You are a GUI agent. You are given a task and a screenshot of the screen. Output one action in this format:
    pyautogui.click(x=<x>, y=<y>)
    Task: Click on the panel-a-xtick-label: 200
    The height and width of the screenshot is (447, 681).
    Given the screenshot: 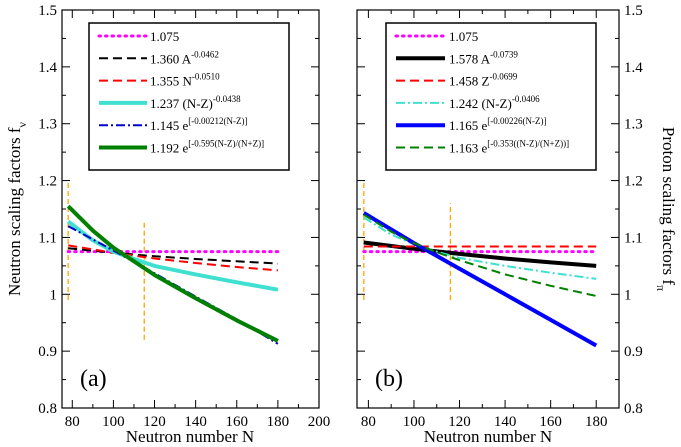 What is the action you would take?
    pyautogui.click(x=319, y=422)
    